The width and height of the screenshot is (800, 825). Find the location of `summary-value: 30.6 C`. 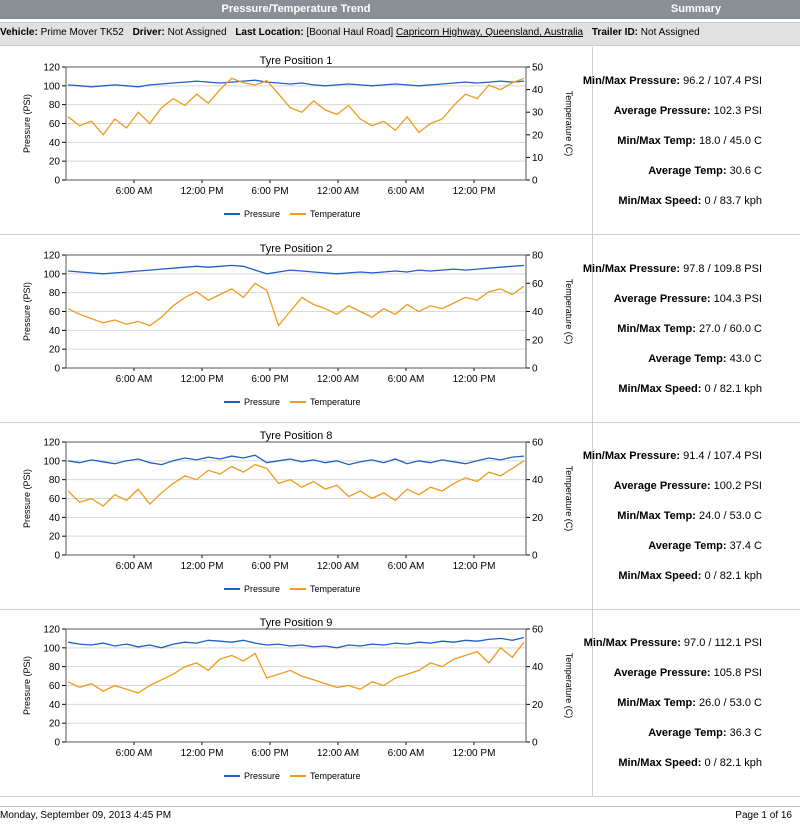

summary-value: 30.6 C is located at coordinates (745, 171).